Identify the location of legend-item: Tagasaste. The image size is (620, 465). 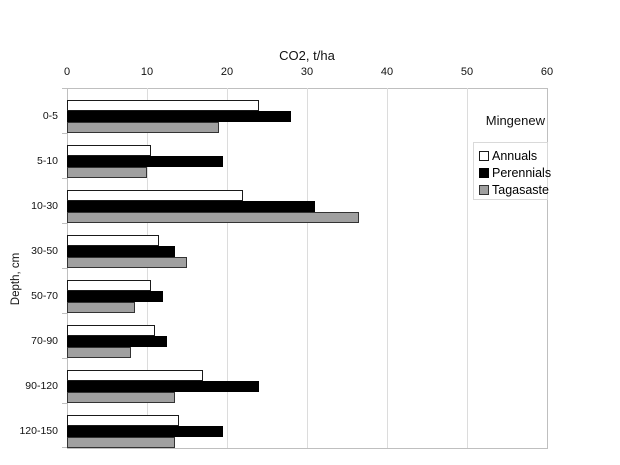
(514, 189).